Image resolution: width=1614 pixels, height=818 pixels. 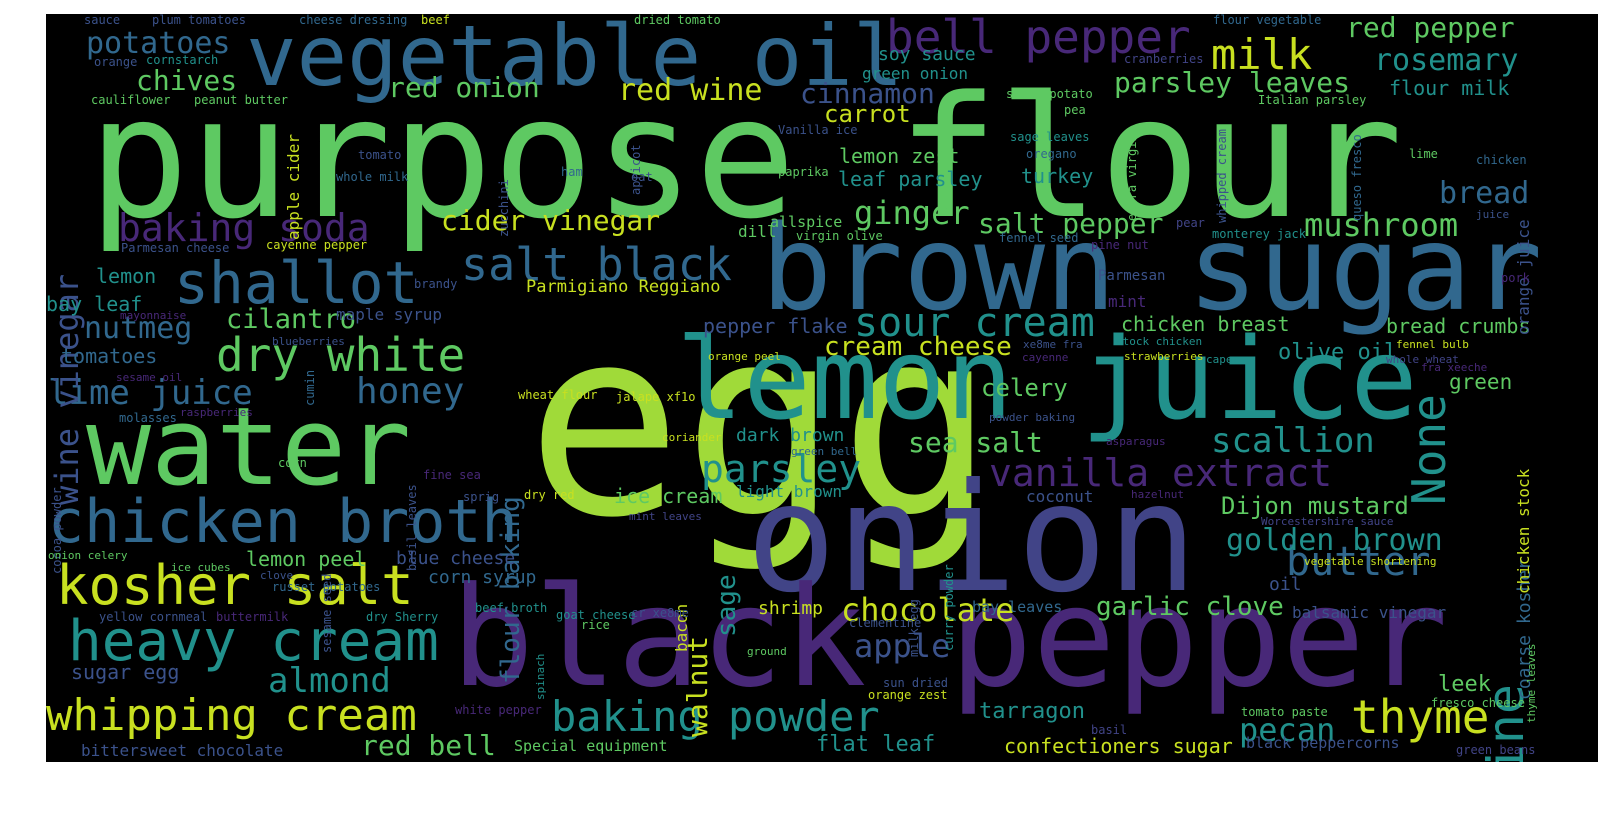 I want to click on cloud-word: bread crumbs, so click(x=1458, y=326).